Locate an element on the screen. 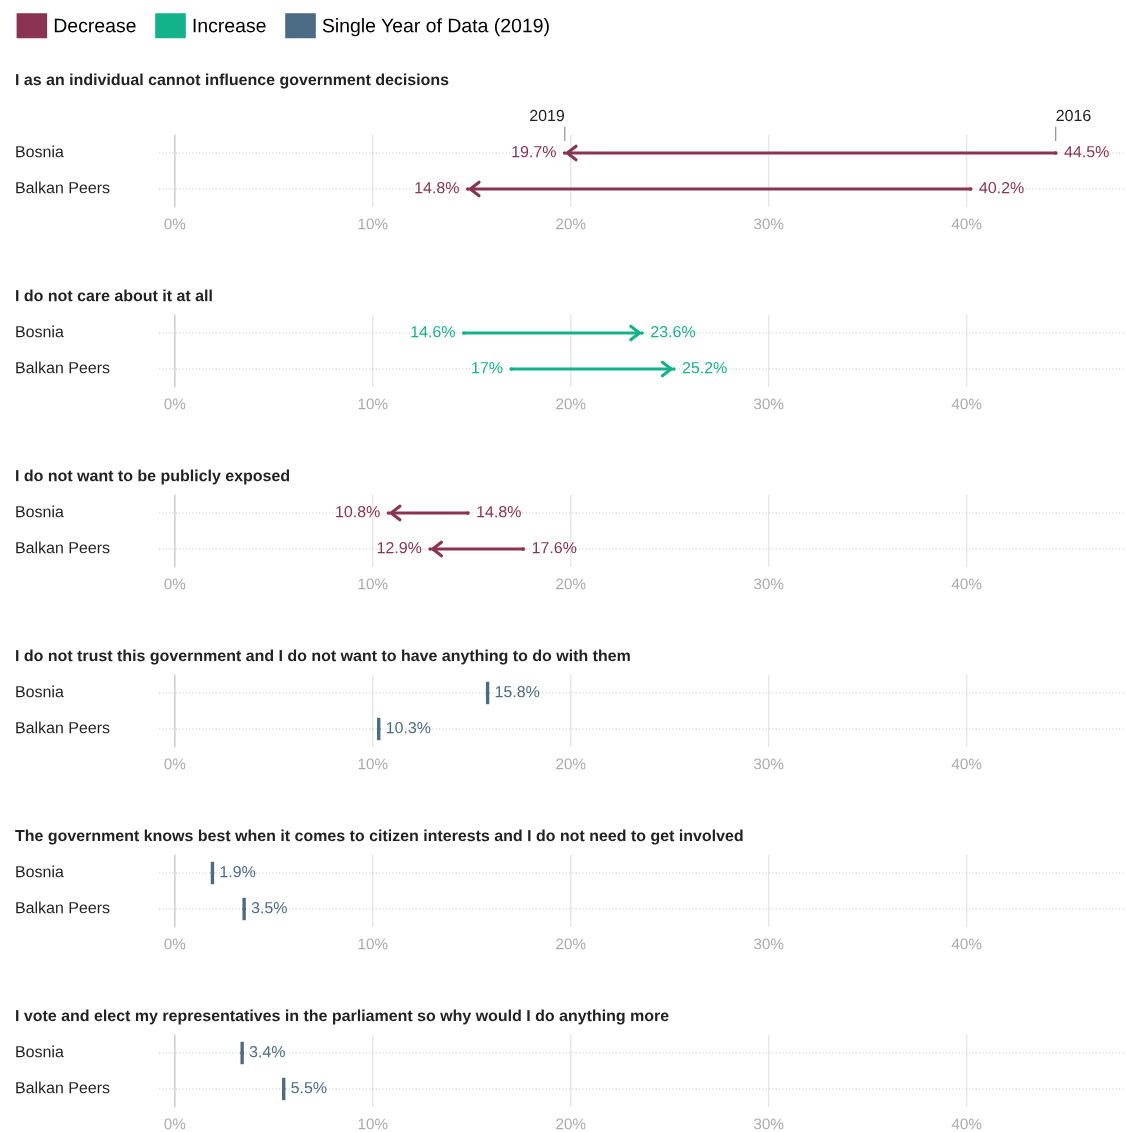  legend-label: Single Year of Data (2019) is located at coordinates (435, 27).